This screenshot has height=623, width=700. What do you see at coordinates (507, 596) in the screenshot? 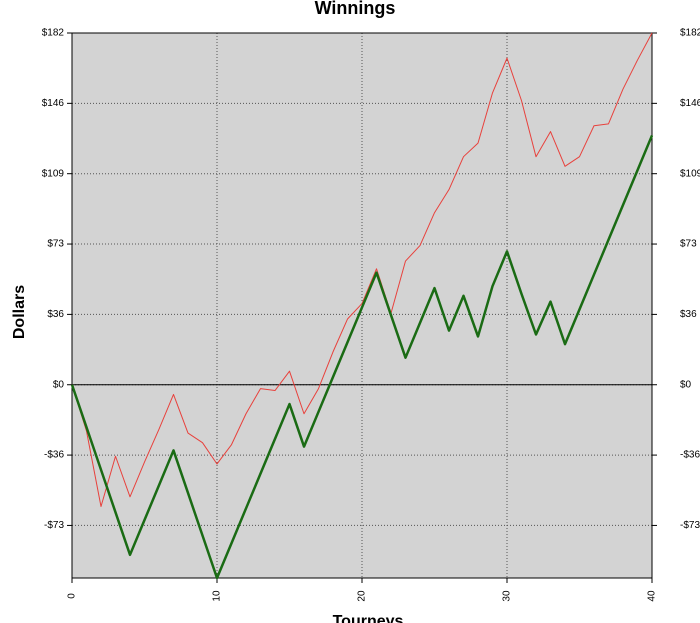
I see `x-tick-label: 30` at bounding box center [507, 596].